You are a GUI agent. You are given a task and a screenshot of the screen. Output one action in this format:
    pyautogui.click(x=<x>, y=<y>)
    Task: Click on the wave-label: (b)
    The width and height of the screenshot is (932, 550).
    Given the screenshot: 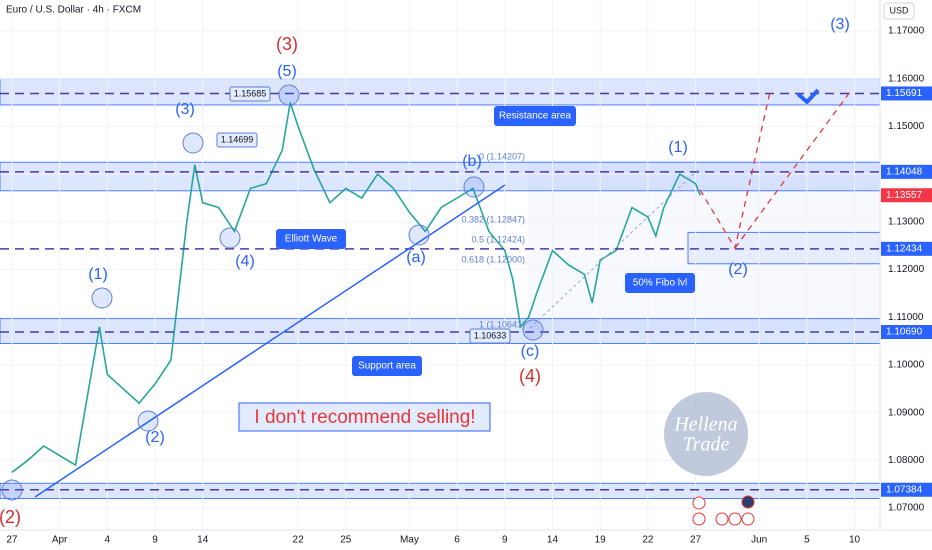 What is the action you would take?
    pyautogui.click(x=472, y=161)
    